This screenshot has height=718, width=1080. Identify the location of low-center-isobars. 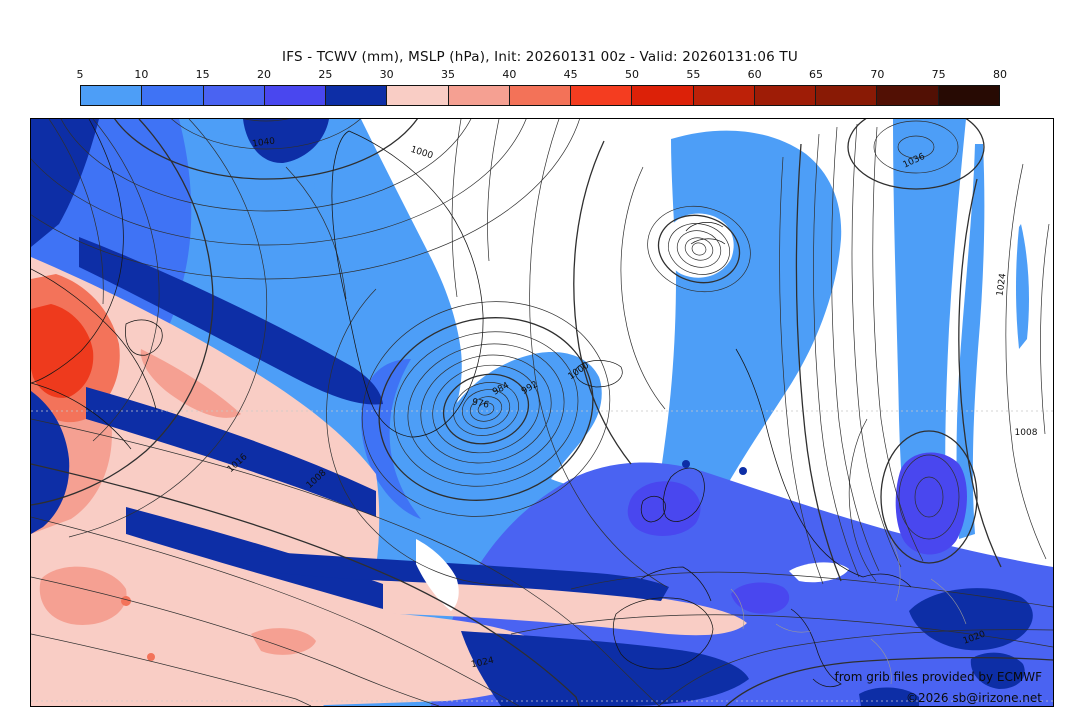
(486, 409).